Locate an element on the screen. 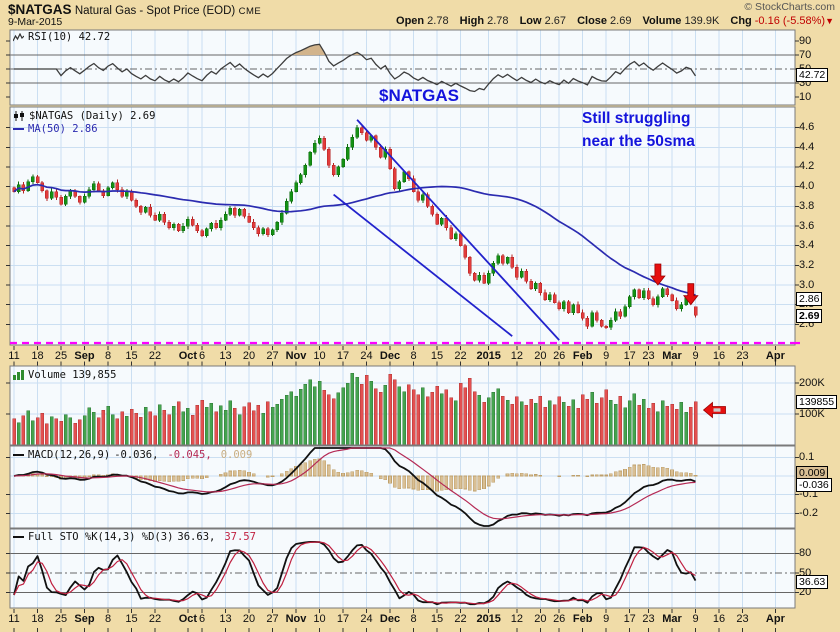 Image resolution: width=840 pixels, height=632 pixels. volume-legend: Volume 139,855 is located at coordinates (65, 375).